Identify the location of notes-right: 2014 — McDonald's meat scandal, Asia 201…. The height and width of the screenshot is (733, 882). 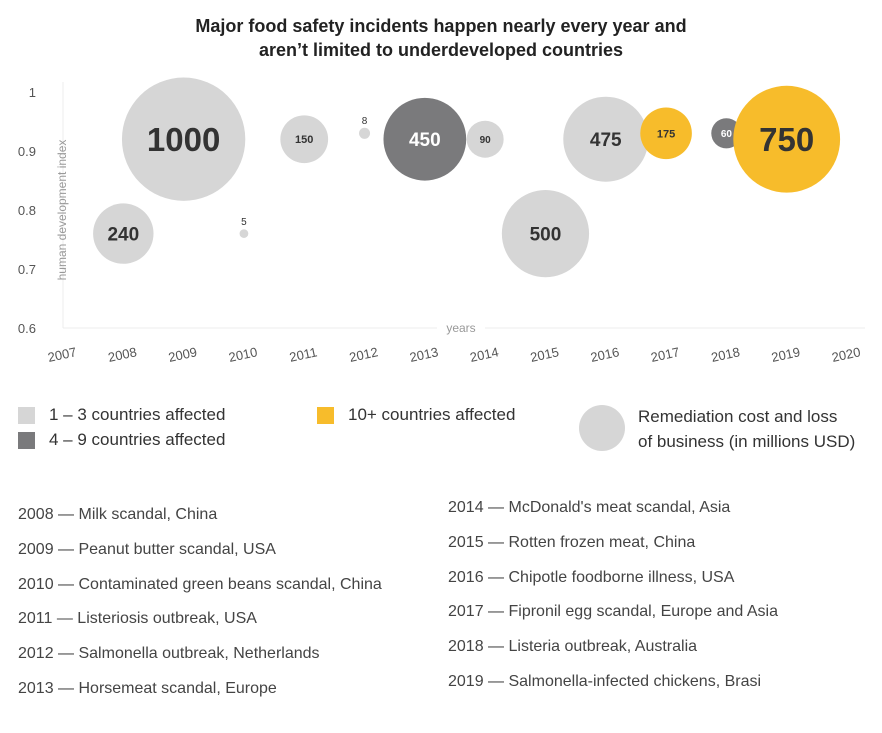
(613, 602).